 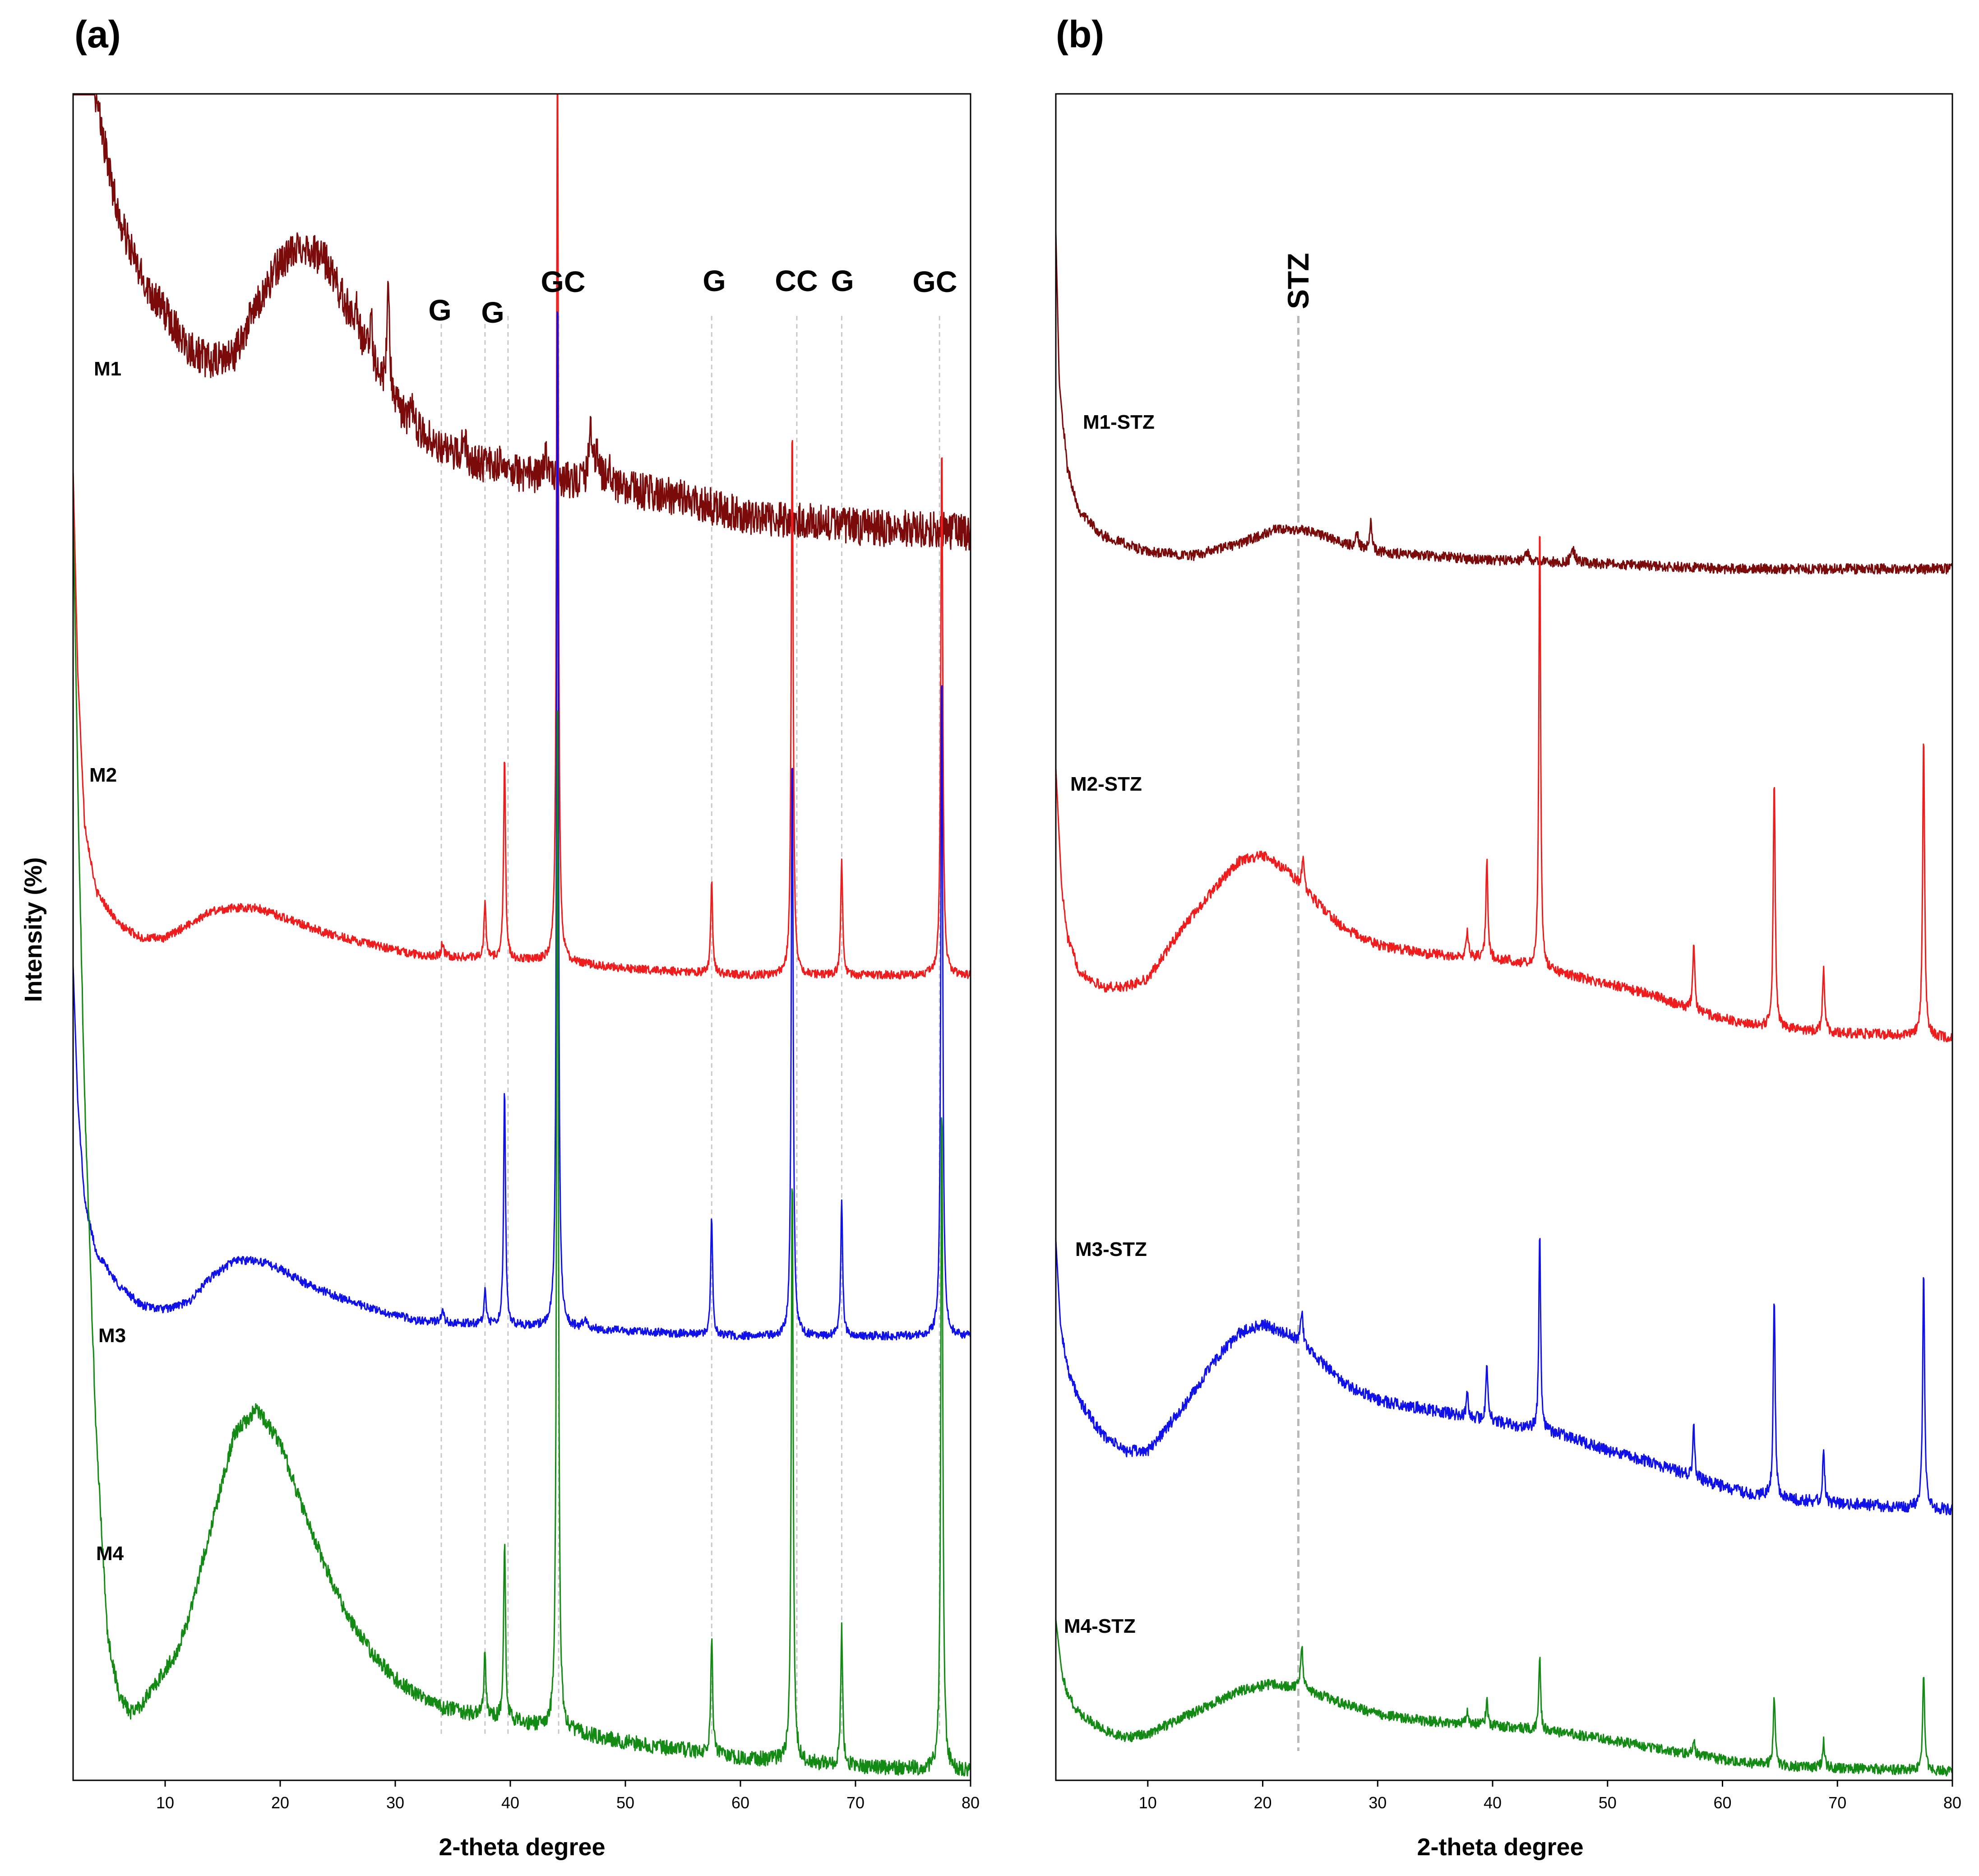 I want to click on panel-a-x-tick-label-60: 60, so click(x=740, y=1802).